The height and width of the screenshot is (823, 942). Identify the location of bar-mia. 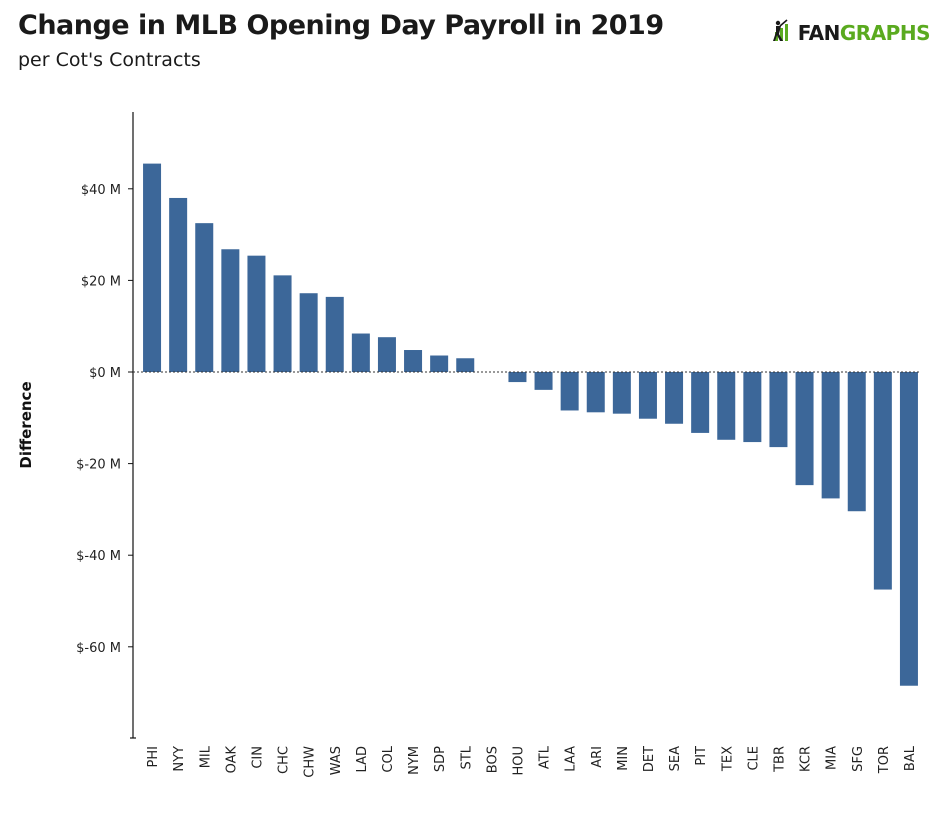
(830, 435).